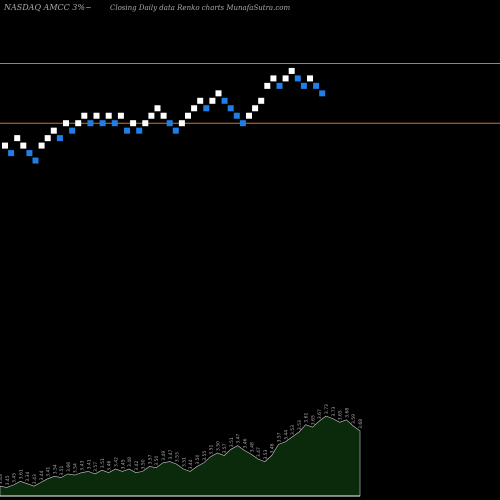 The image size is (500, 500). Describe the element at coordinates (137, 466) in the screenshot. I see `volume-label: 3.42` at that location.